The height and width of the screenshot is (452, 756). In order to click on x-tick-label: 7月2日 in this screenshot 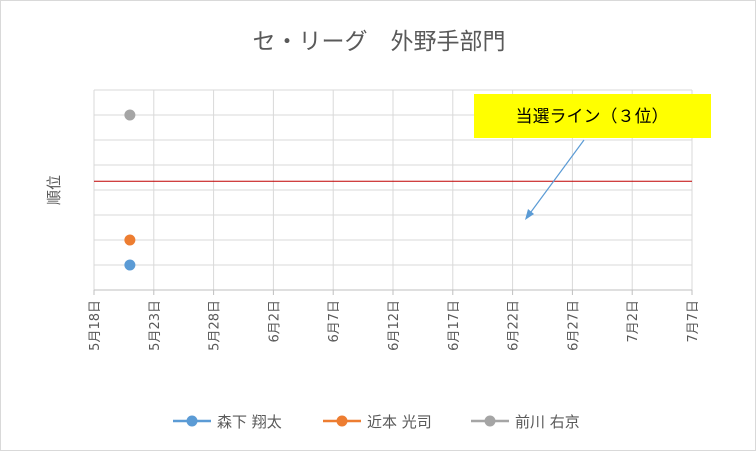, I will do `click(633, 321)`.